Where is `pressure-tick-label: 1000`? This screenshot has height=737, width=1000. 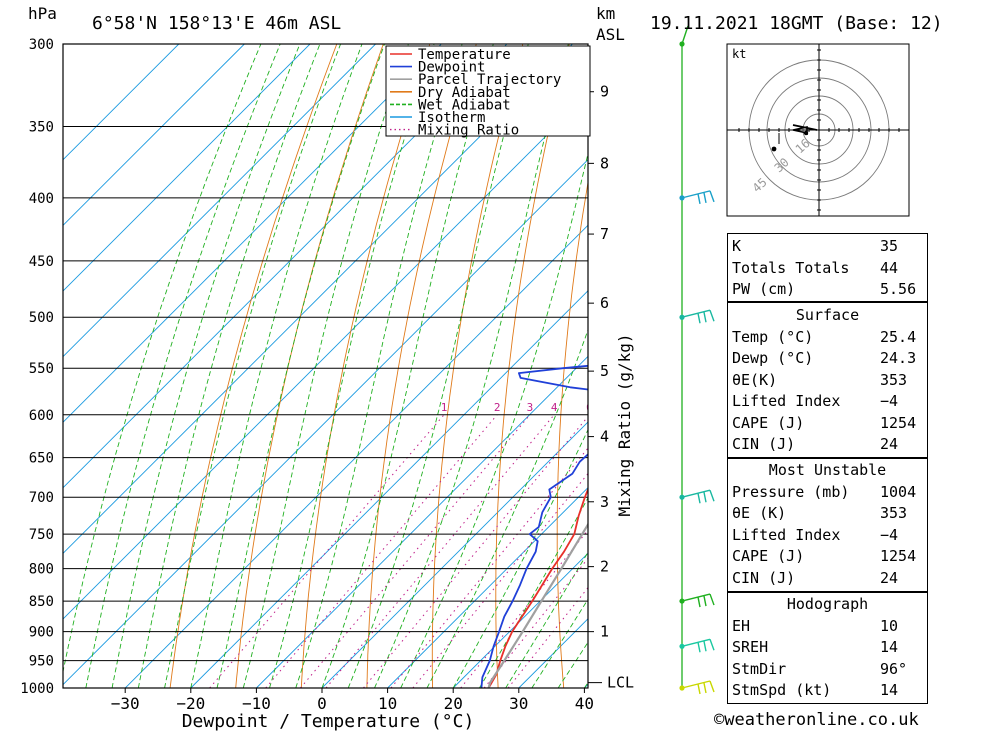 pressure-tick-label: 1000 is located at coordinates (37, 689).